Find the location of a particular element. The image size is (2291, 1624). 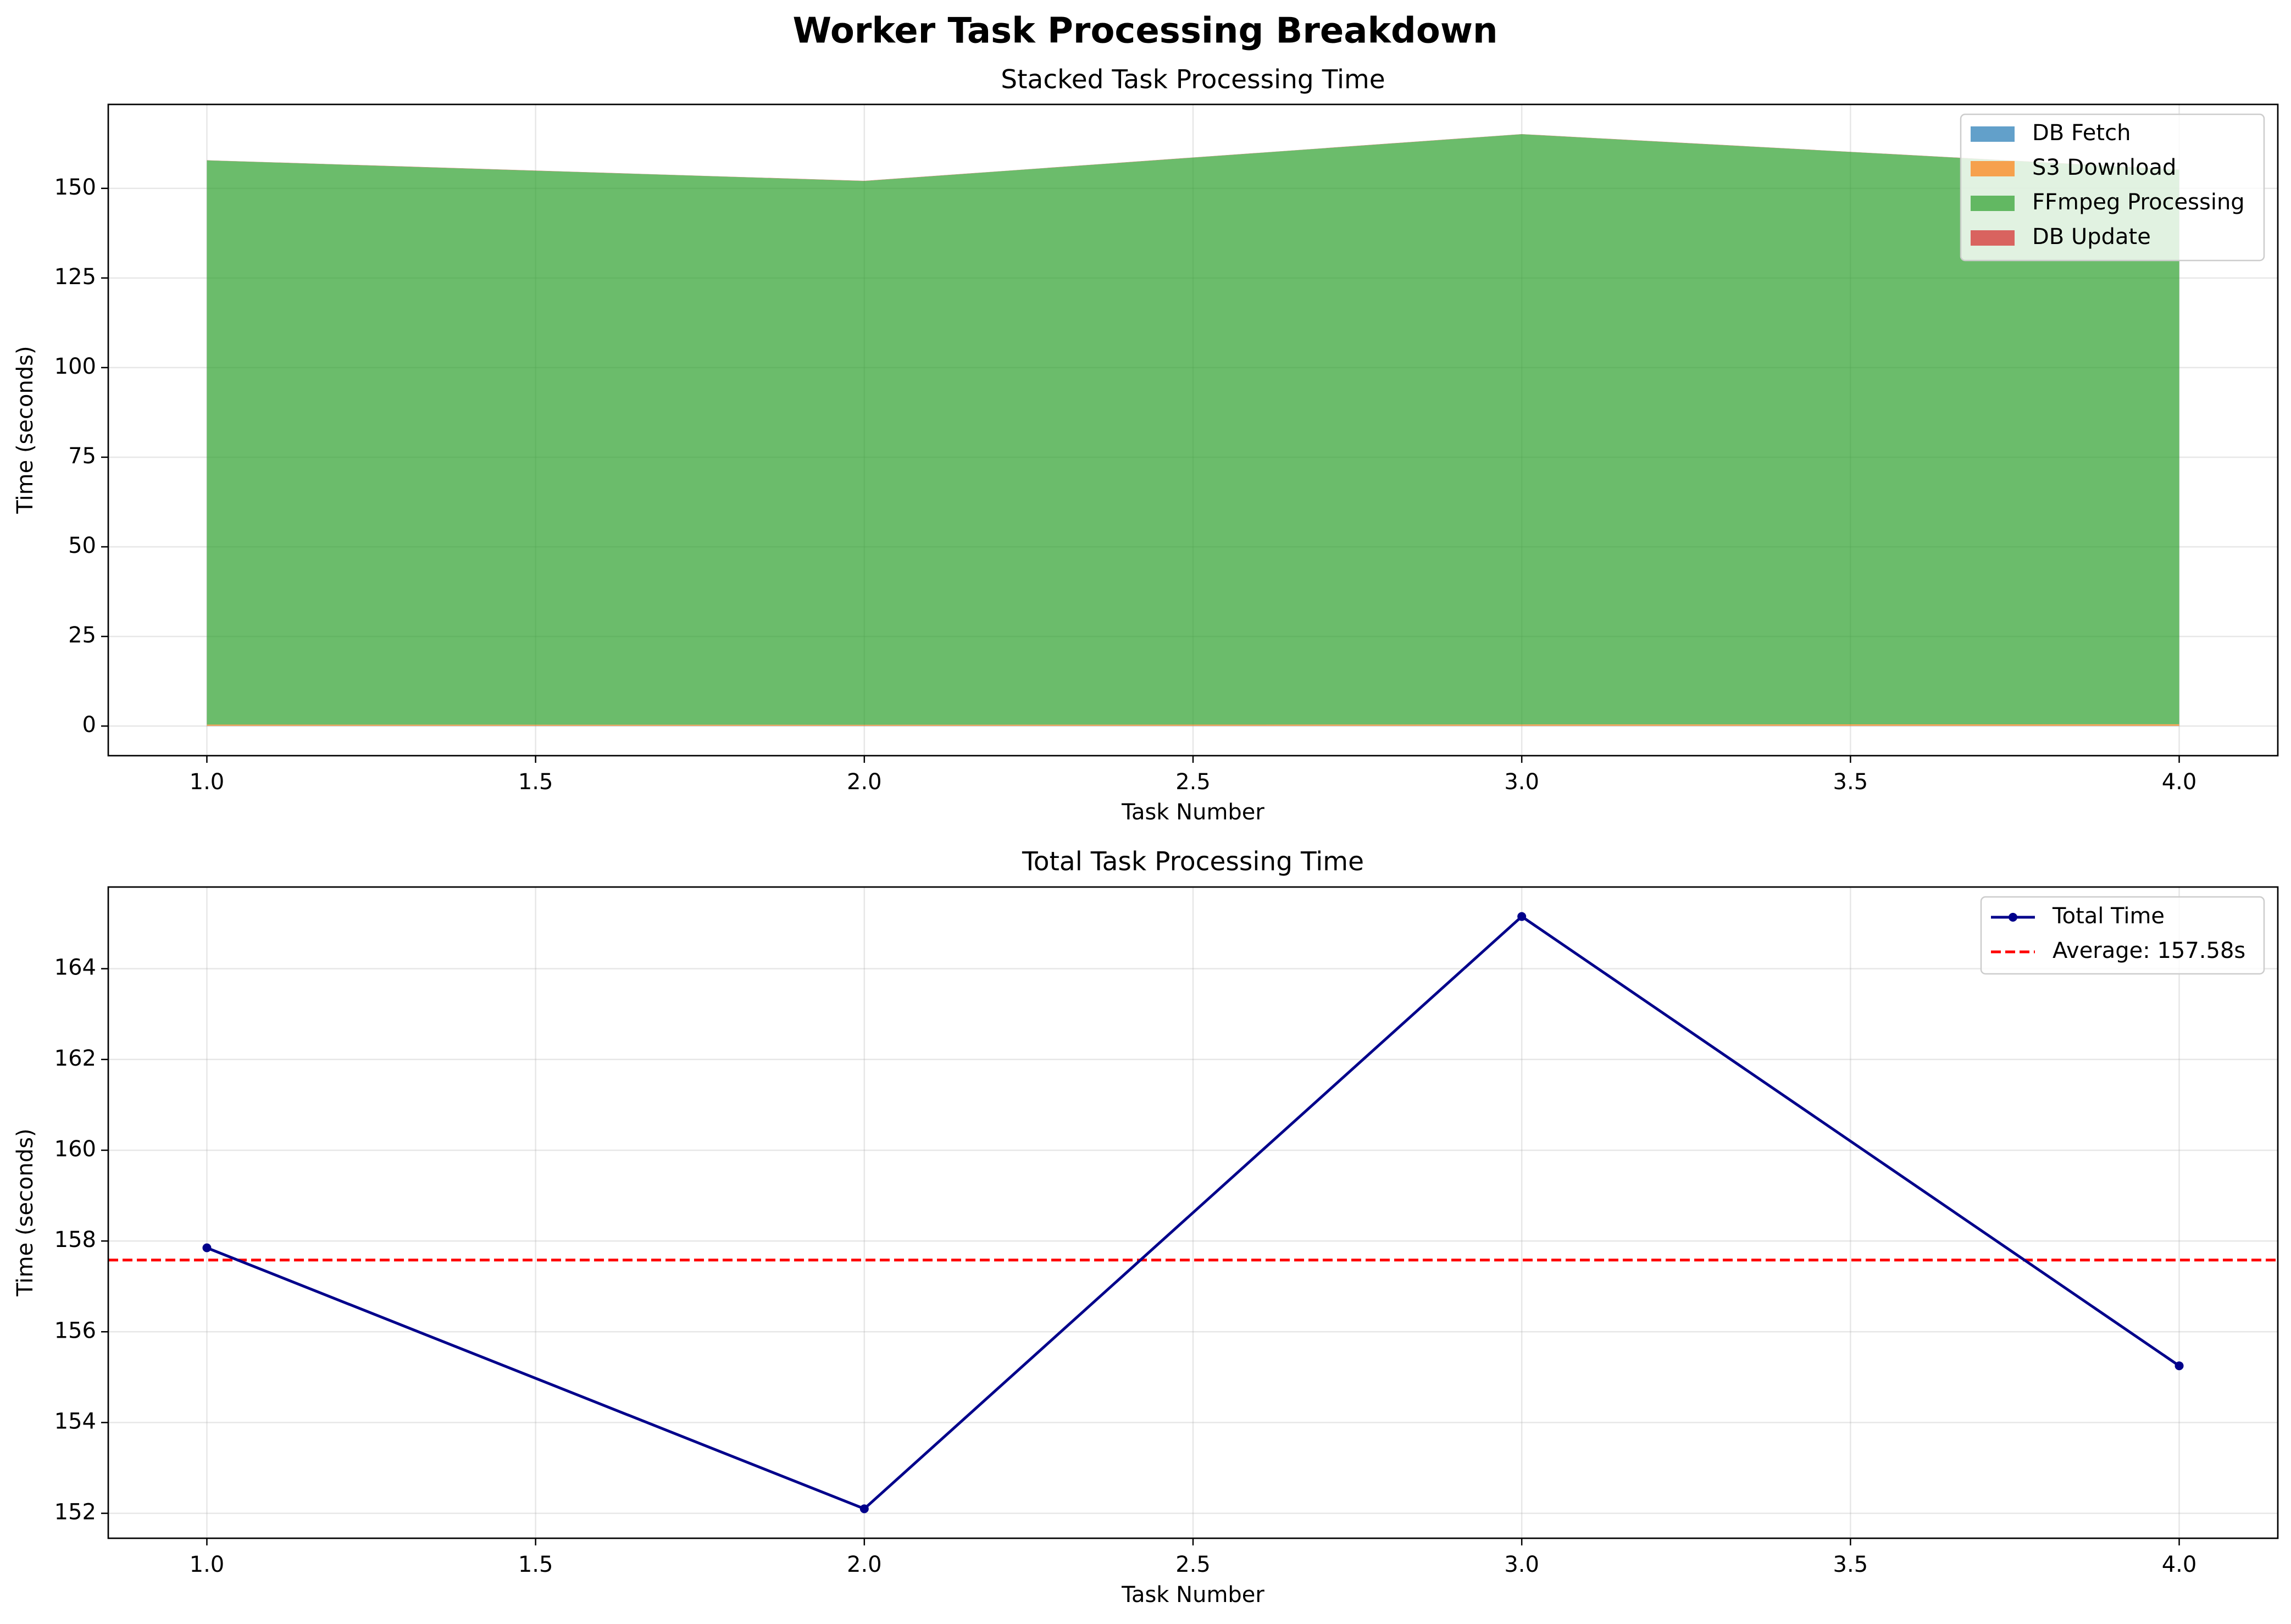

chart-title: Stacked Task Processing Time is located at coordinates (1193, 80).